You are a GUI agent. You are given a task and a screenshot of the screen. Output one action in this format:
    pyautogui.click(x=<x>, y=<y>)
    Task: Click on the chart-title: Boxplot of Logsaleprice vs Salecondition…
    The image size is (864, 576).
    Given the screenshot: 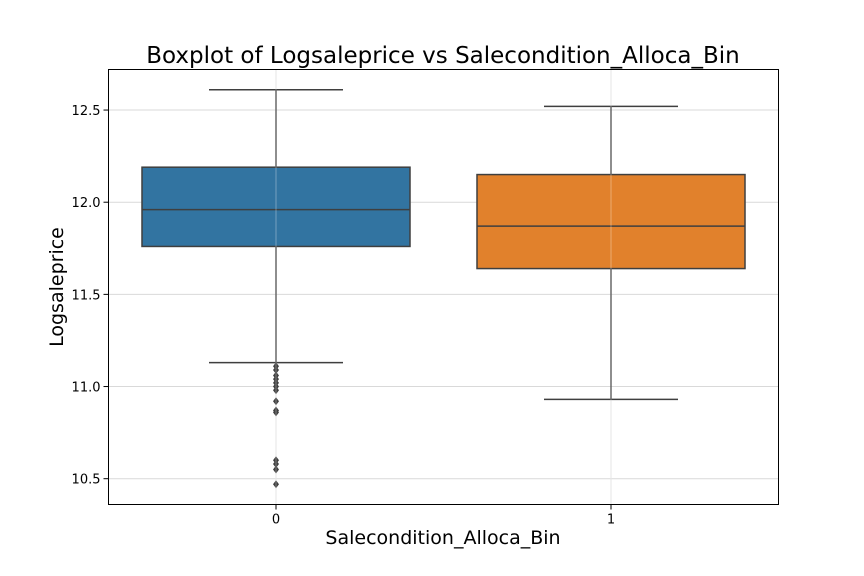 What is the action you would take?
    pyautogui.click(x=442, y=56)
    